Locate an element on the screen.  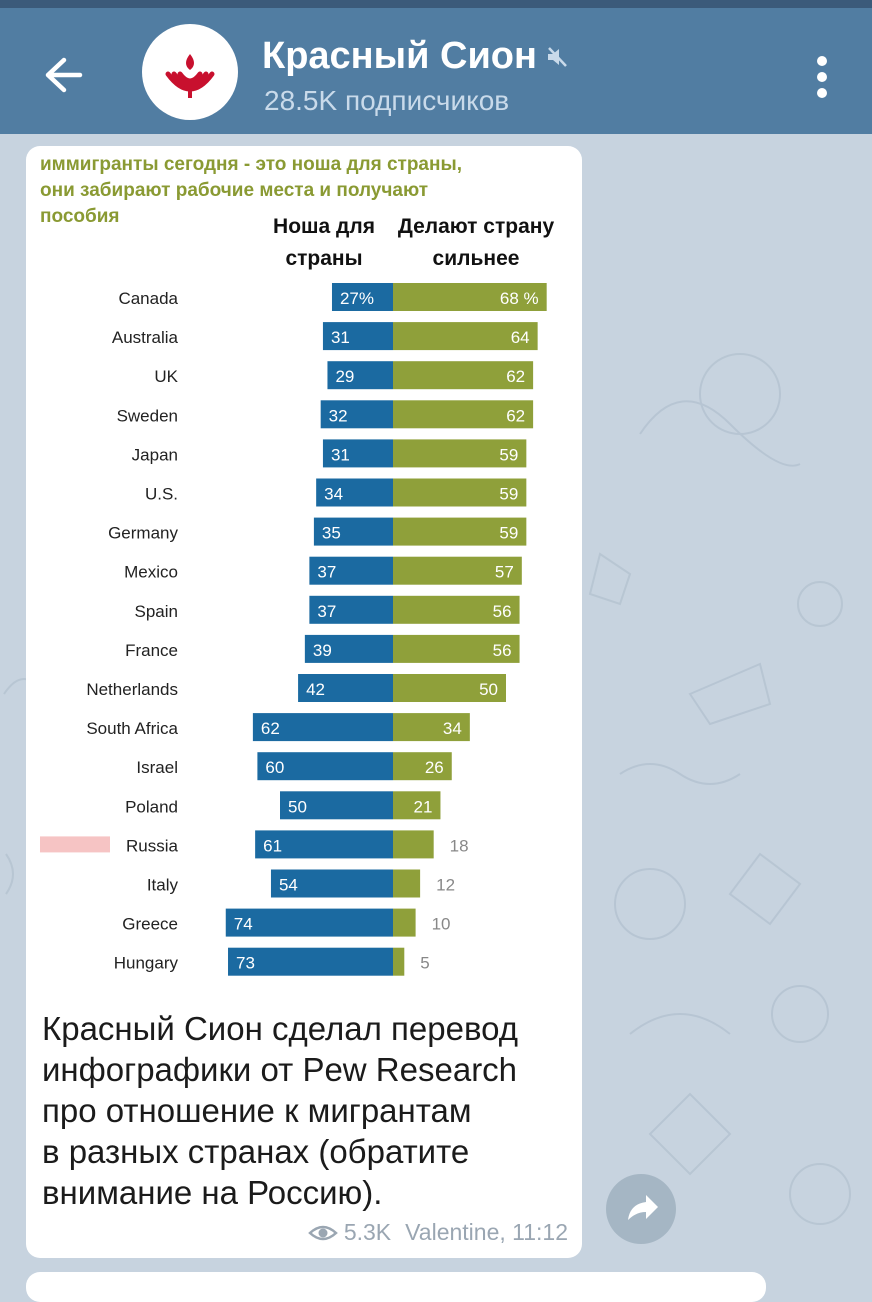
stronger-value-label: 62 is located at coordinates (515, 415).